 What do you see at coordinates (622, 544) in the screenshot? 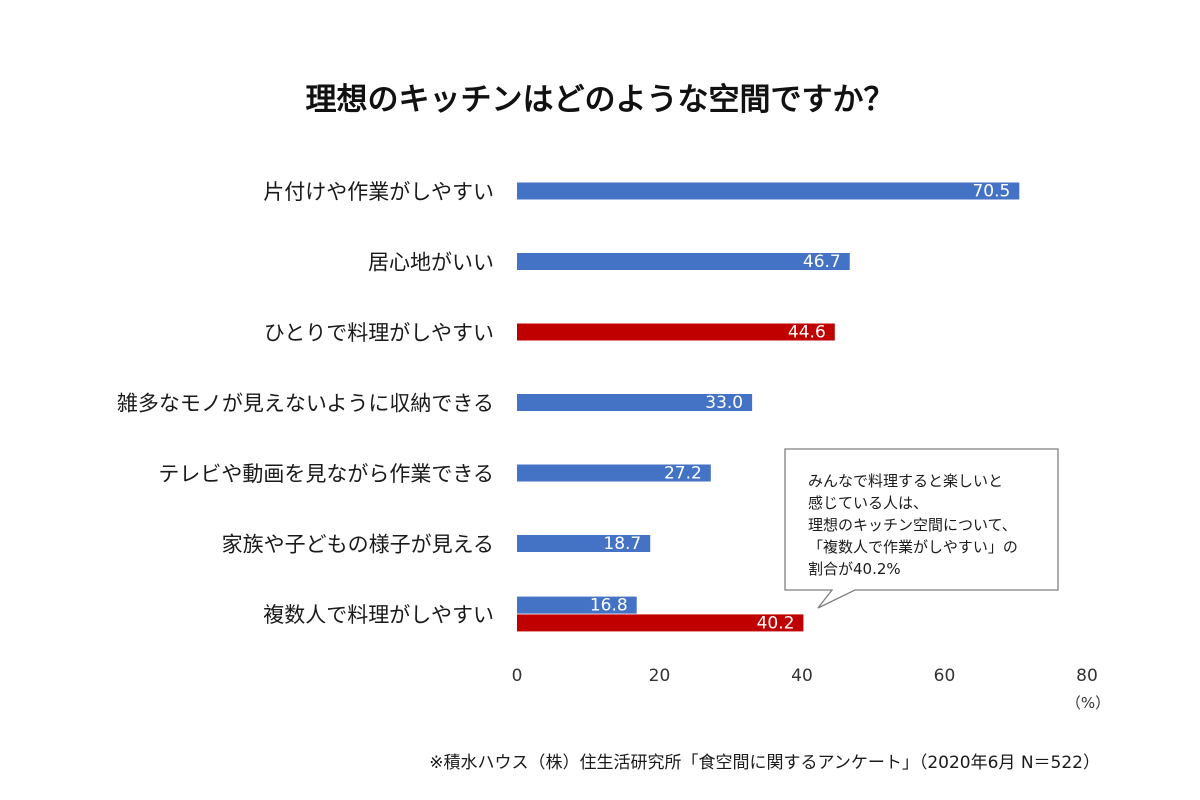
I see `data-label: 18.7` at bounding box center [622, 544].